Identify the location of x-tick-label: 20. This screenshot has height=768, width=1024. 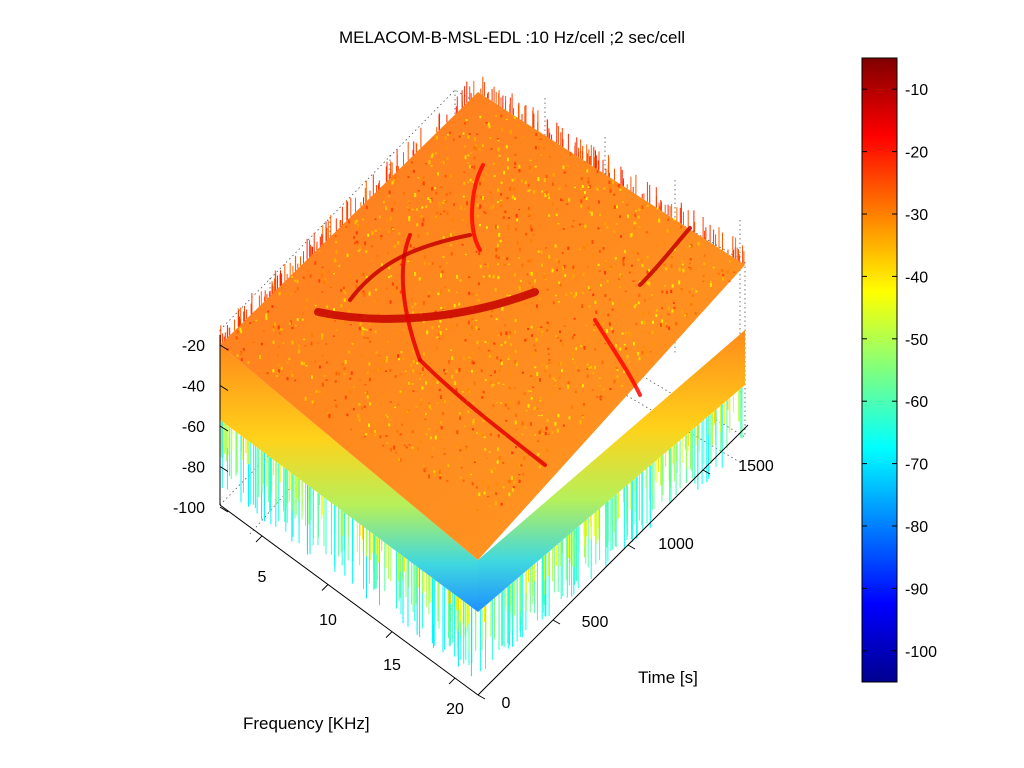
(455, 709).